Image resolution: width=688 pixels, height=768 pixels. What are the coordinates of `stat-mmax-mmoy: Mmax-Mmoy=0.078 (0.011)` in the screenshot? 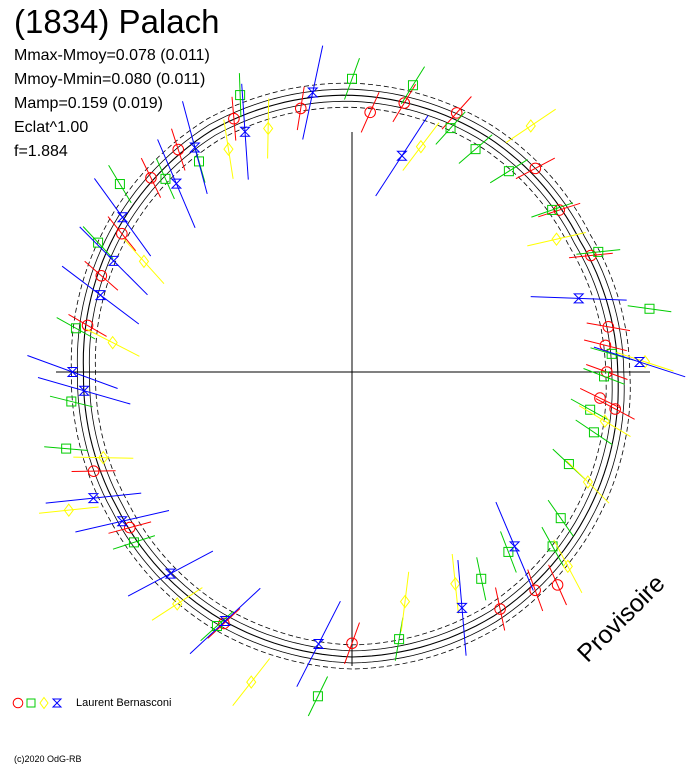 It's located at (112, 55).